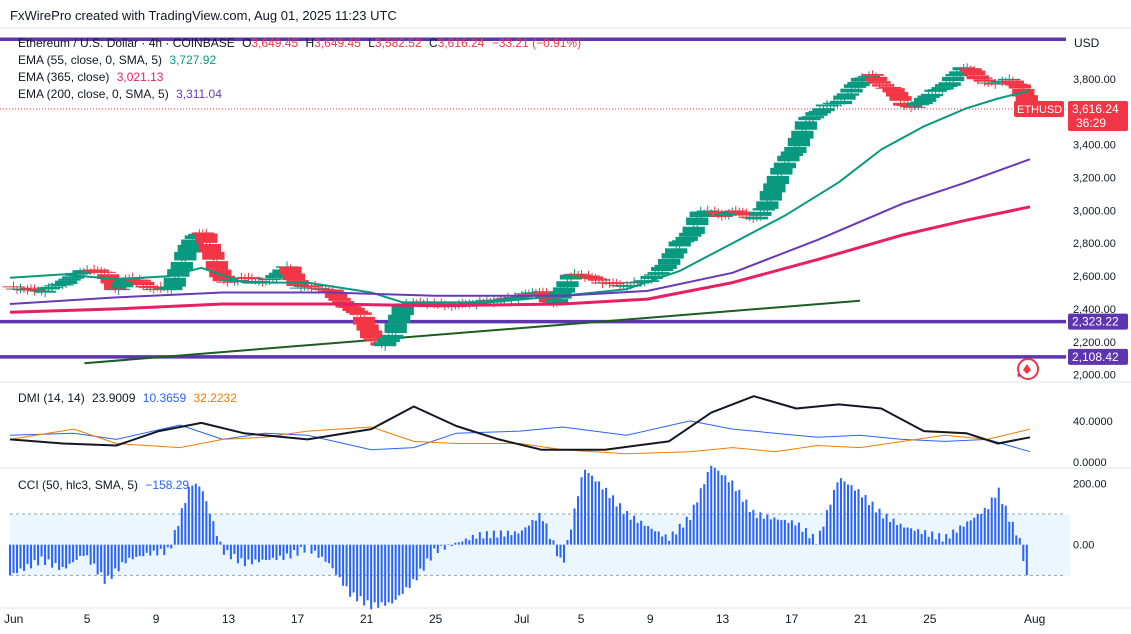  Describe the element at coordinates (1090, 463) in the screenshot. I see `dmi-tick-label: 0.0000` at that location.